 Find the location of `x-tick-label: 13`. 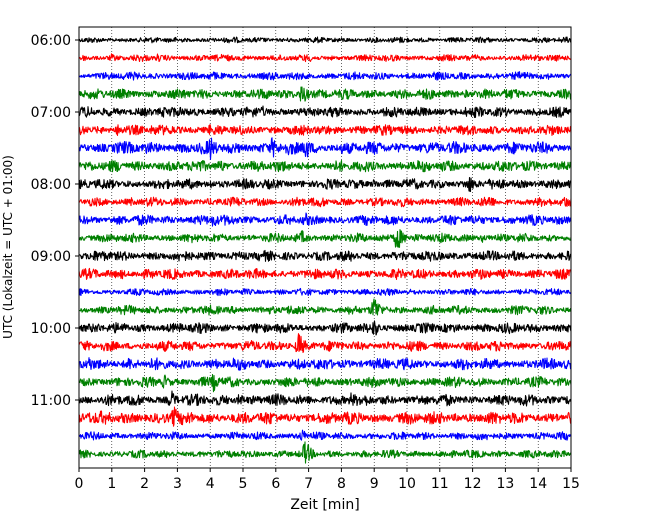

x-tick-label: 13 is located at coordinates (505, 484).